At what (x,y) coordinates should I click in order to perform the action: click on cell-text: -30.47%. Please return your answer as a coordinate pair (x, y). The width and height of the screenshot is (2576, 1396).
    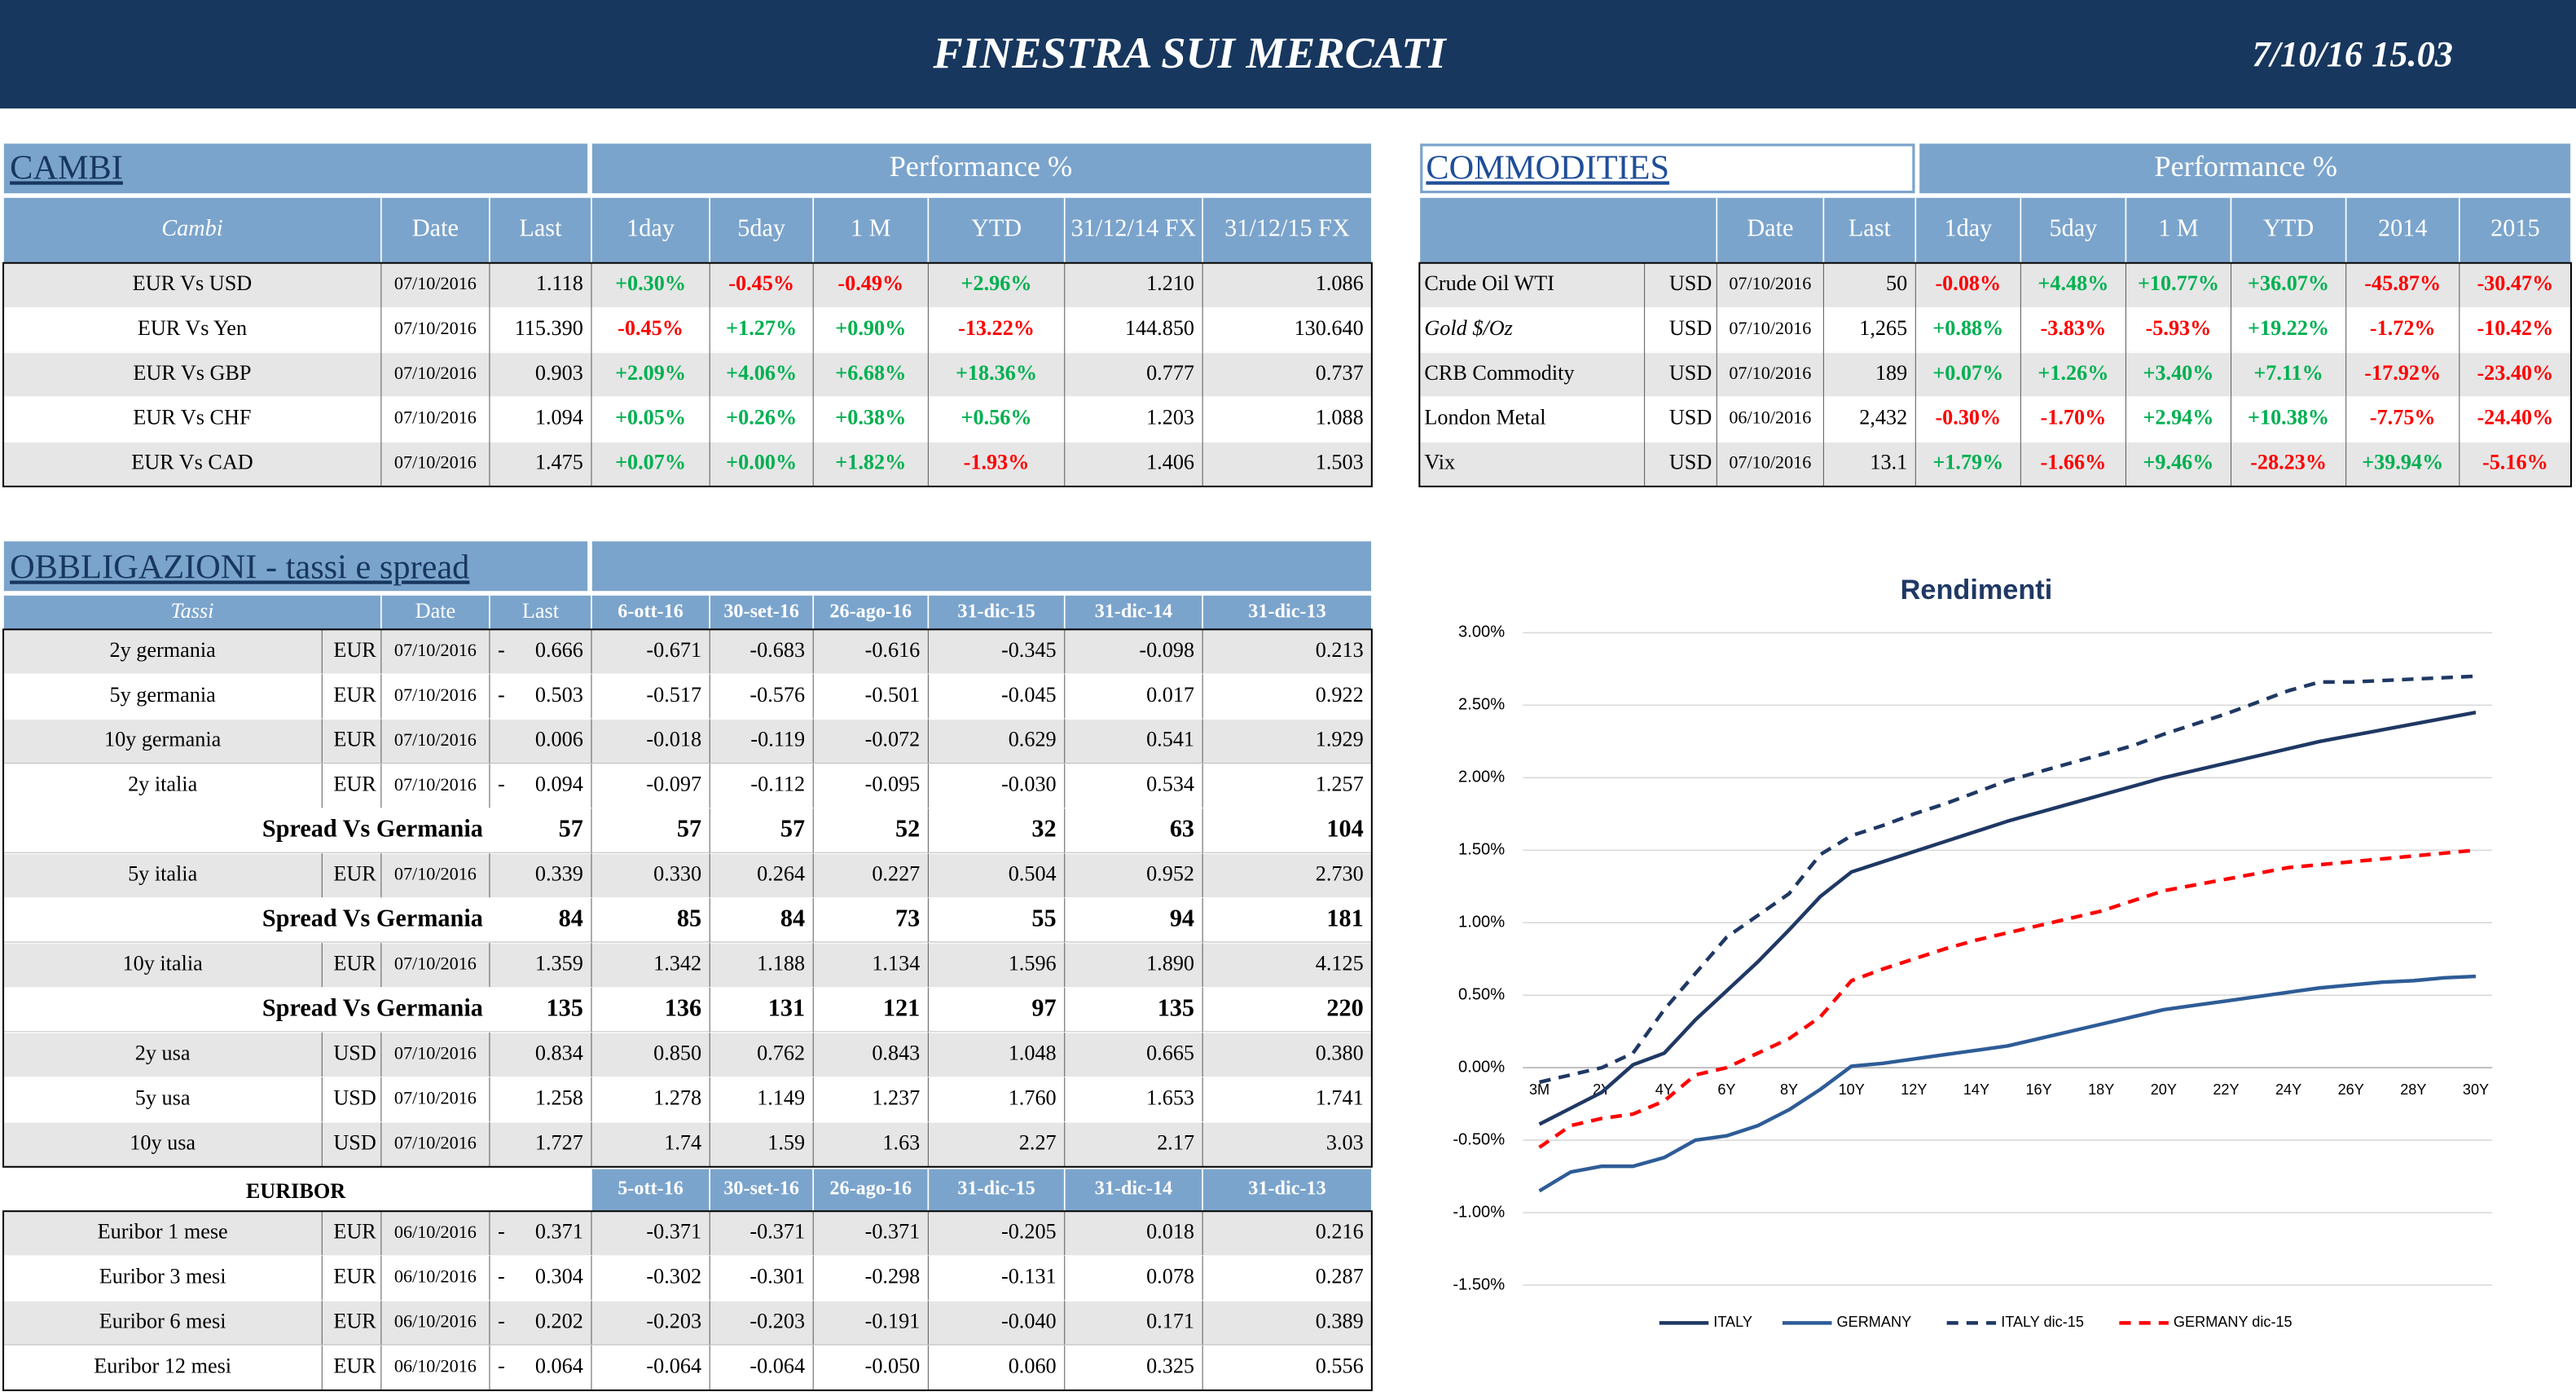
    Looking at the image, I should click on (2515, 283).